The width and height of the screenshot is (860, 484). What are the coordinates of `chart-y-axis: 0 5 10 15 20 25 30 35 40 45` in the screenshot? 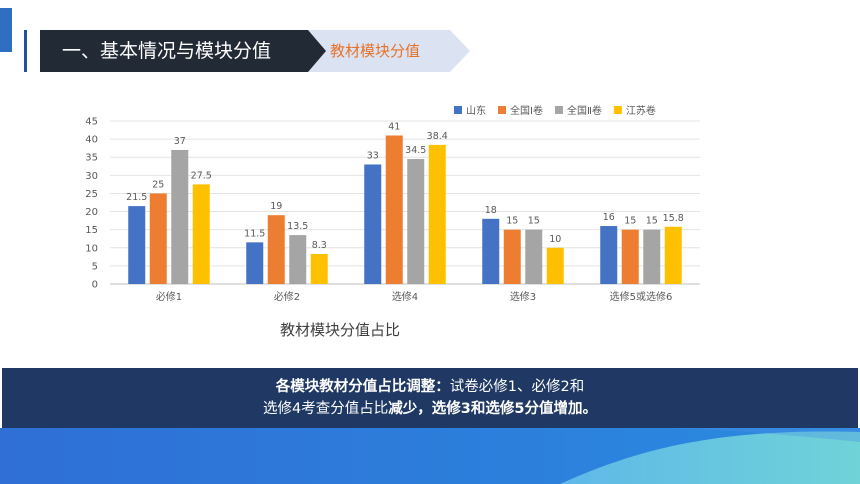 It's located at (91, 204).